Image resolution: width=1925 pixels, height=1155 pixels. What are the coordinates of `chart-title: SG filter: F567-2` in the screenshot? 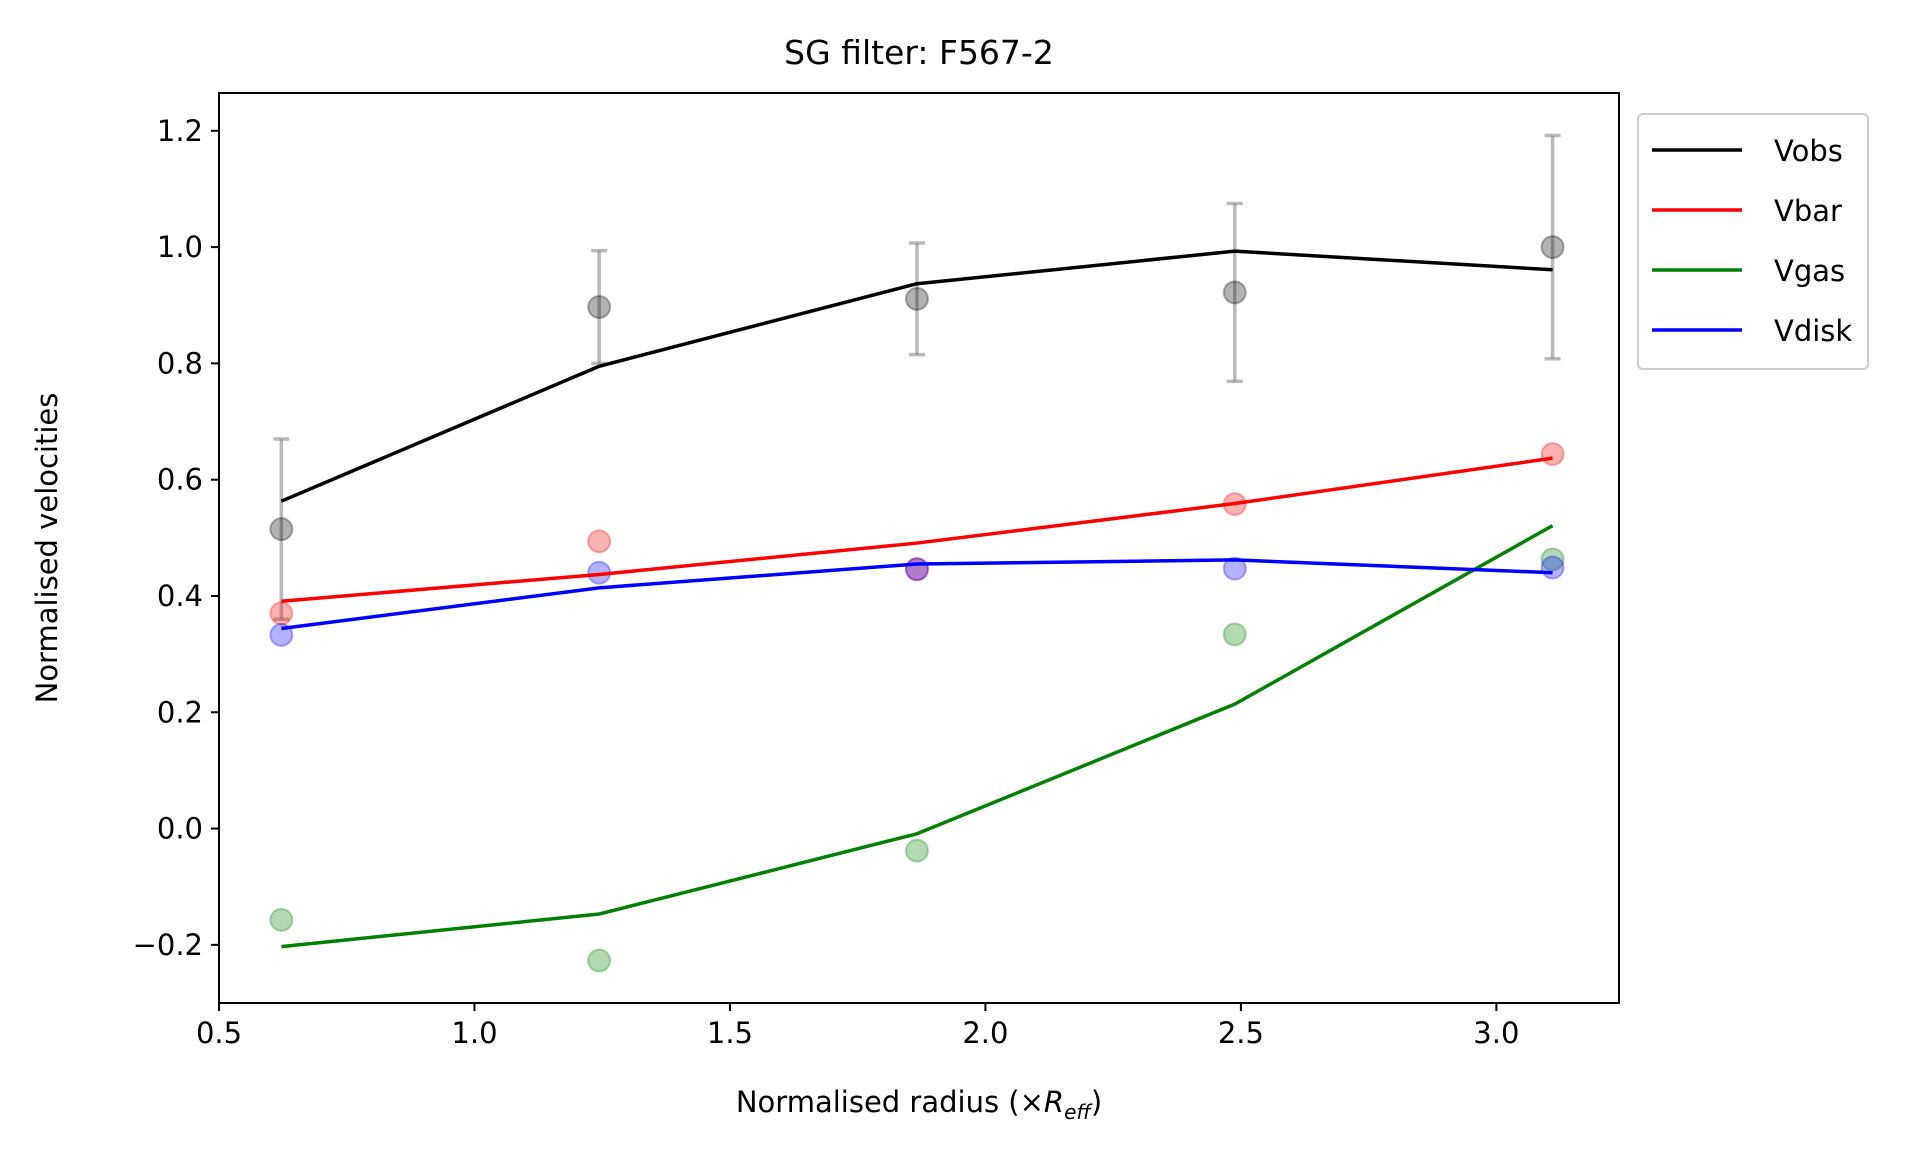 It's located at (919, 52).